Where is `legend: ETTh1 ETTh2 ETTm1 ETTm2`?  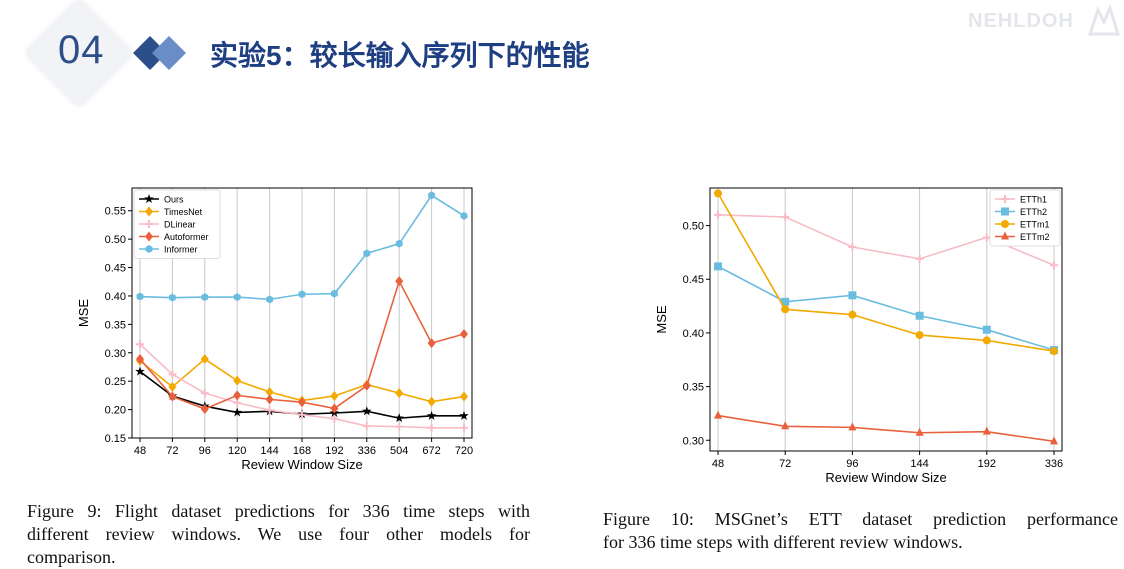
legend: ETTh1 ETTh2 ETTm1 ETTm2 is located at coordinates (1025, 218).